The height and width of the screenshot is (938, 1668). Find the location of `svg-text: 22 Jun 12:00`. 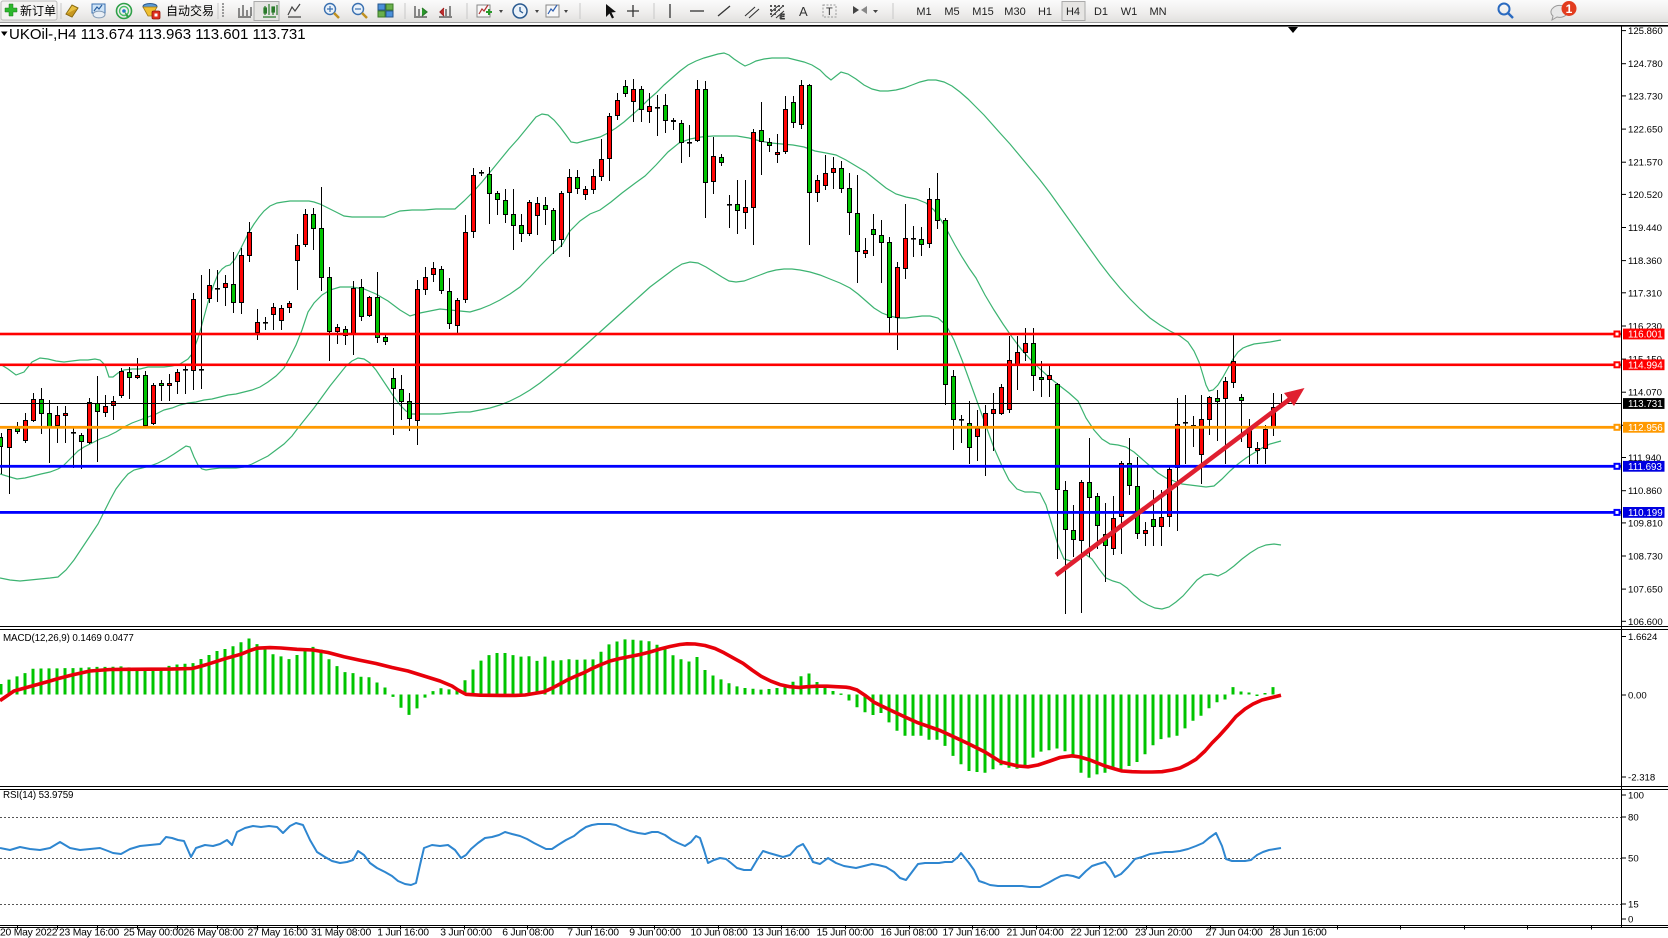

svg-text: 22 Jun 12:00 is located at coordinates (1099, 933).